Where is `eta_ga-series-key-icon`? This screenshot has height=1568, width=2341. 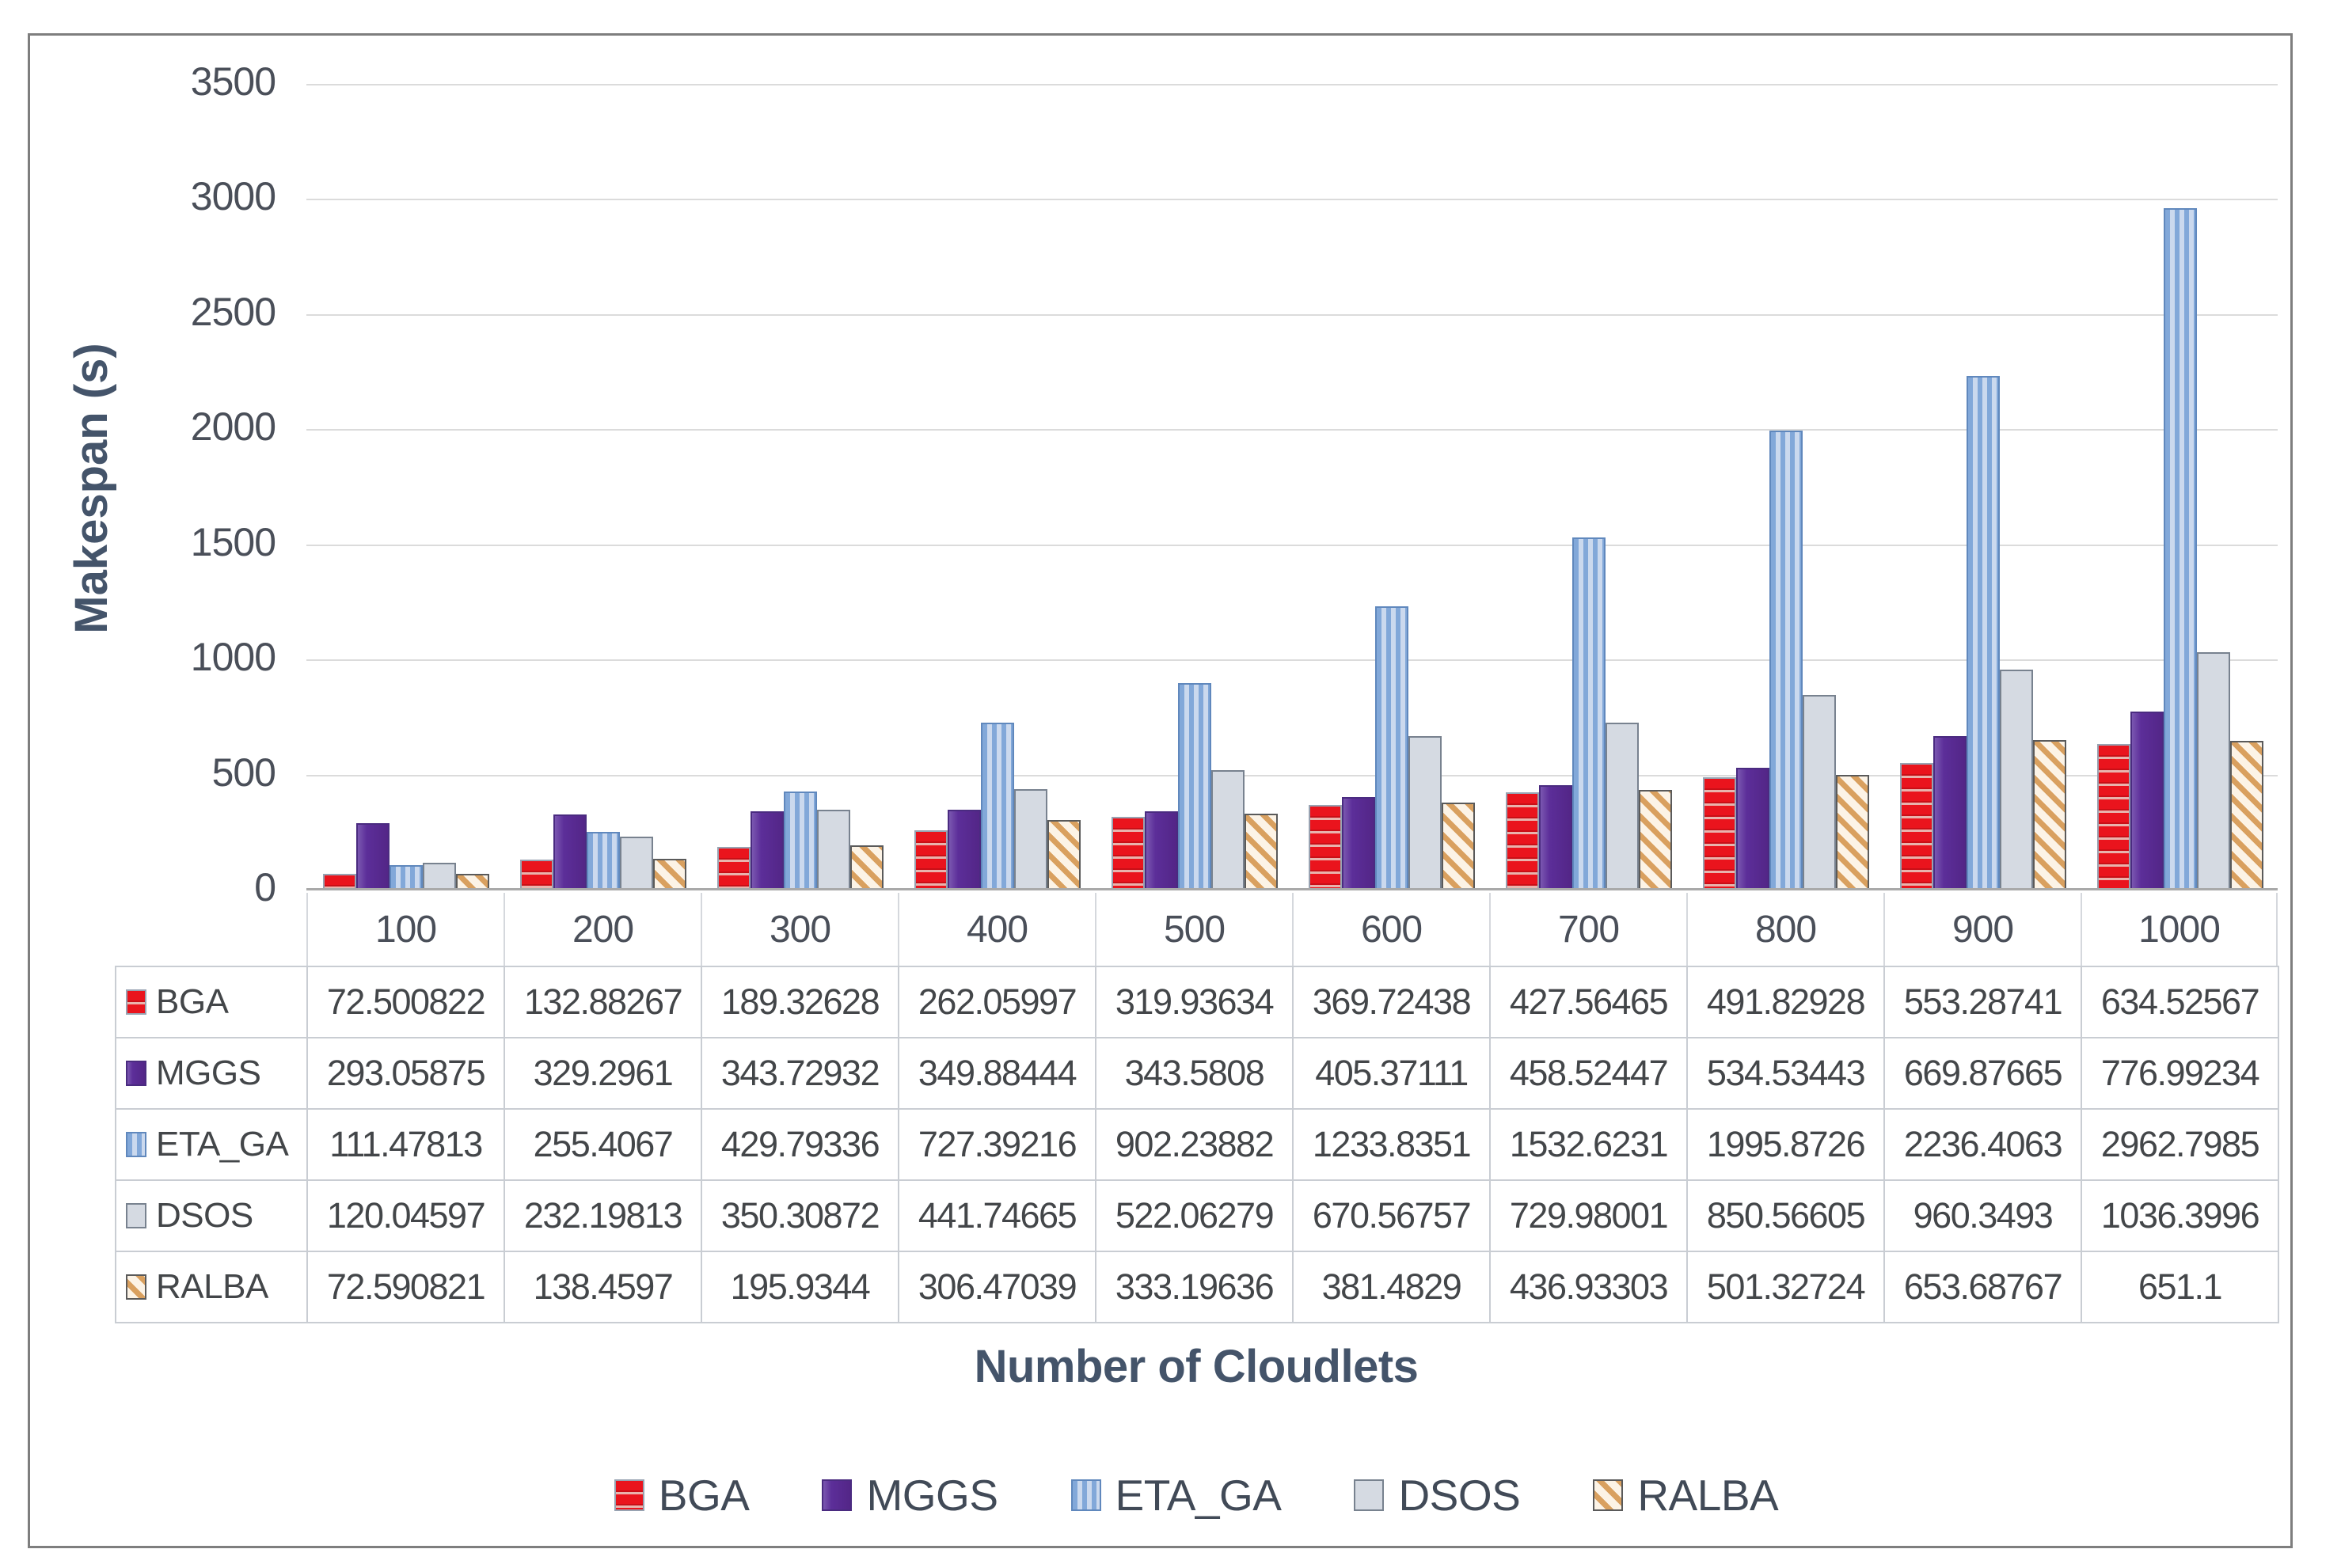
eta_ga-series-key-icon is located at coordinates (136, 1144).